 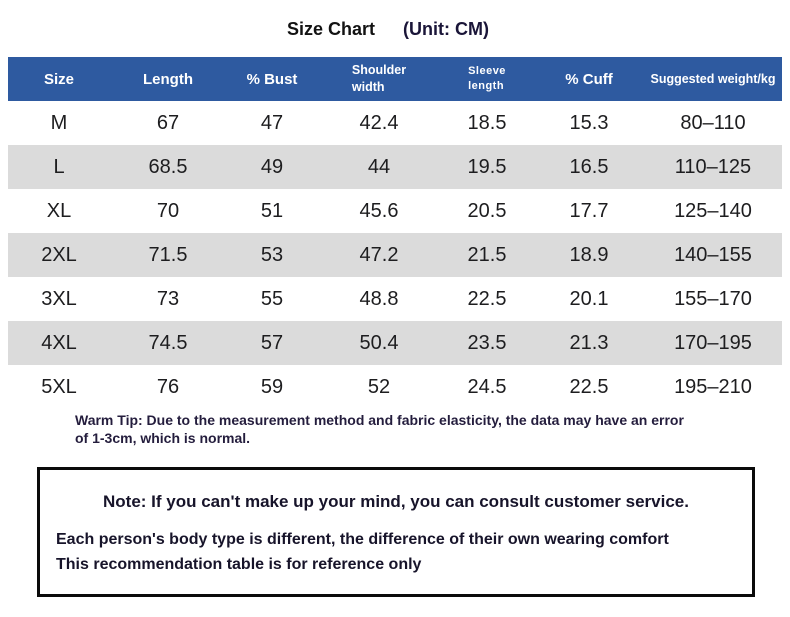 I want to click on cell-sleeve-length: 19.5, so click(x=487, y=166).